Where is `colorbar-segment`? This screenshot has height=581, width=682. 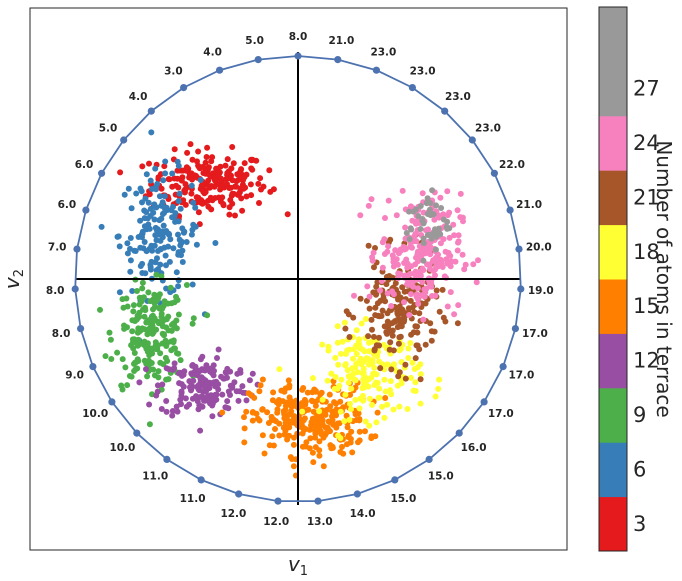
colorbar-segment is located at coordinates (613, 361).